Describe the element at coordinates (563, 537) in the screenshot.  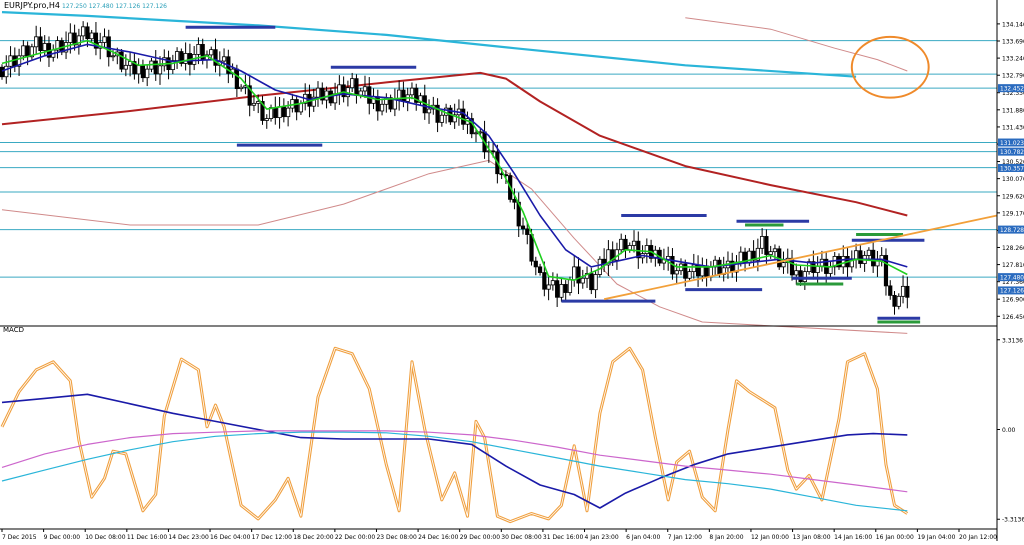
I see `time-tick-label: 31 Dec 16:00` at that location.